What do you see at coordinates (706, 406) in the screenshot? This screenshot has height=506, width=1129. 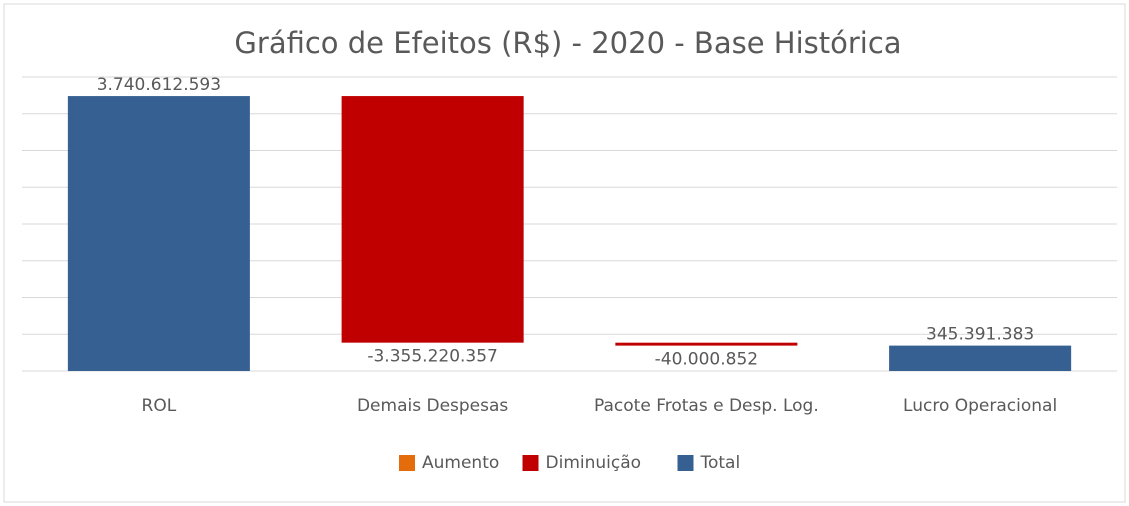 I see `x-tick-label: Pacote Frotas e Desp. Log.` at bounding box center [706, 406].